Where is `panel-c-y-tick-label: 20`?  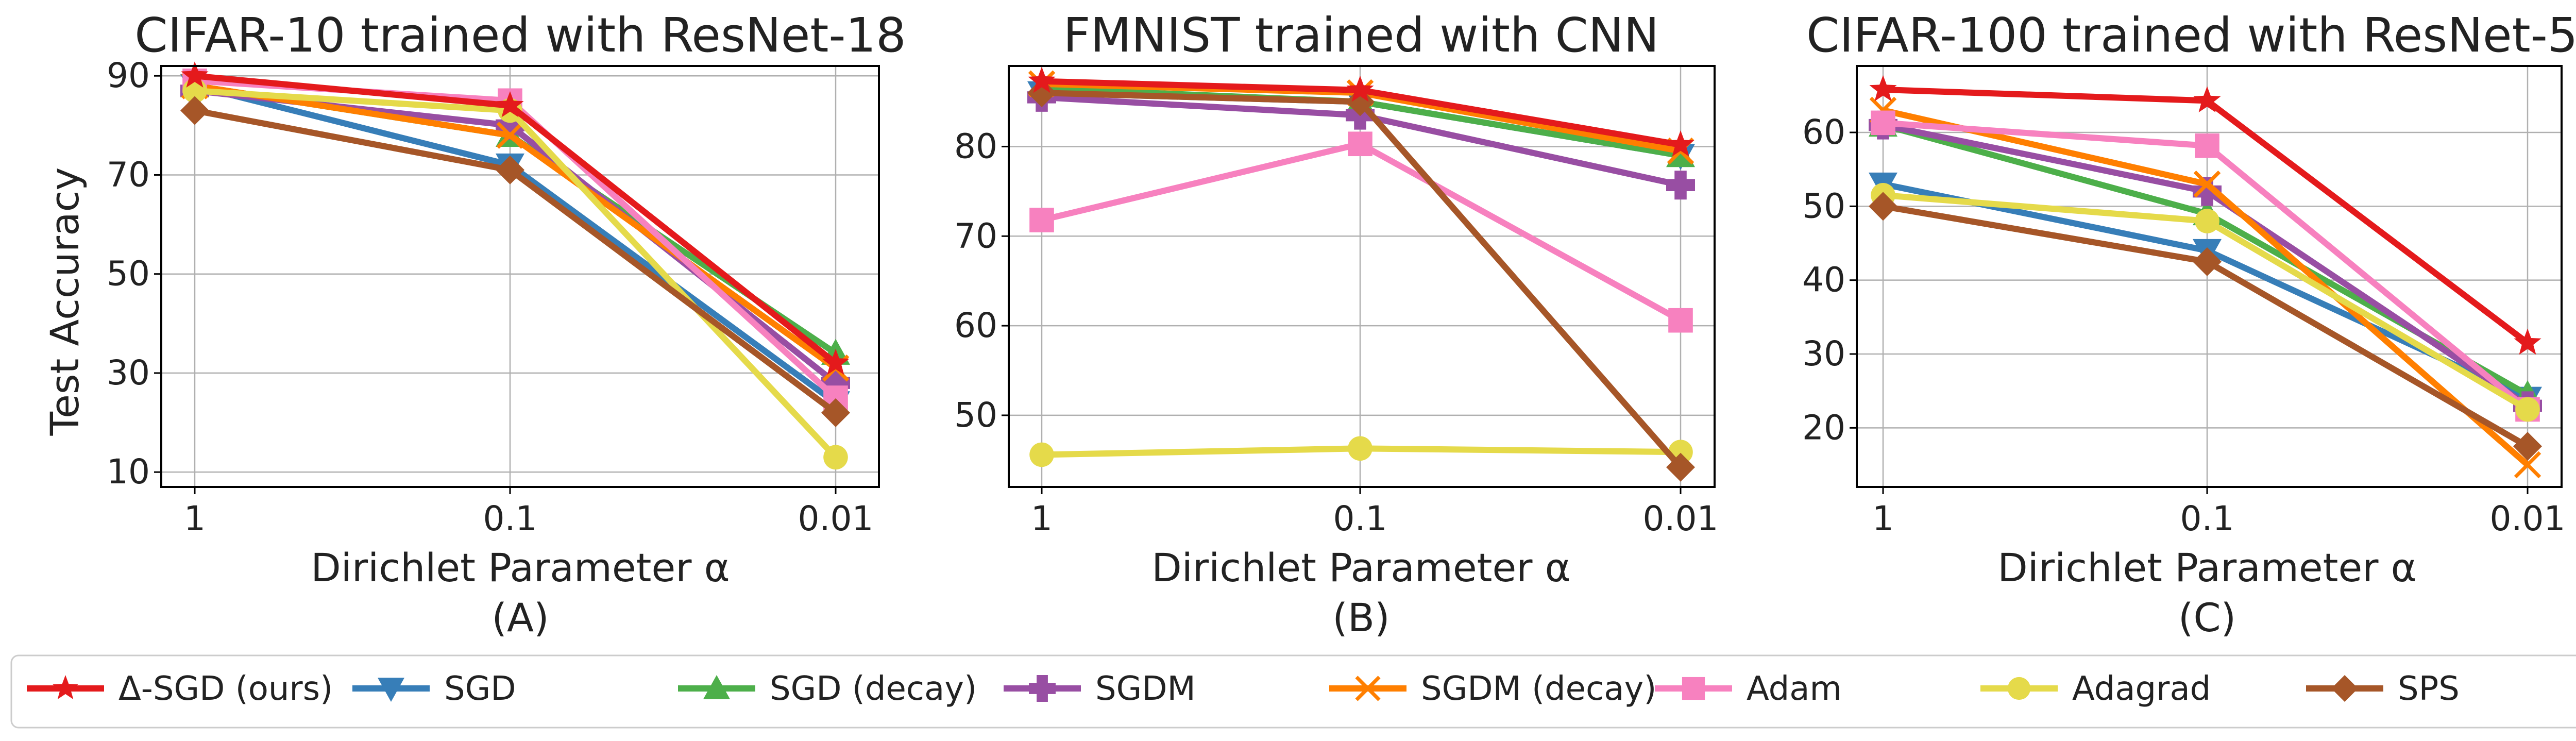
panel-c-y-tick-label: 20 is located at coordinates (1823, 427).